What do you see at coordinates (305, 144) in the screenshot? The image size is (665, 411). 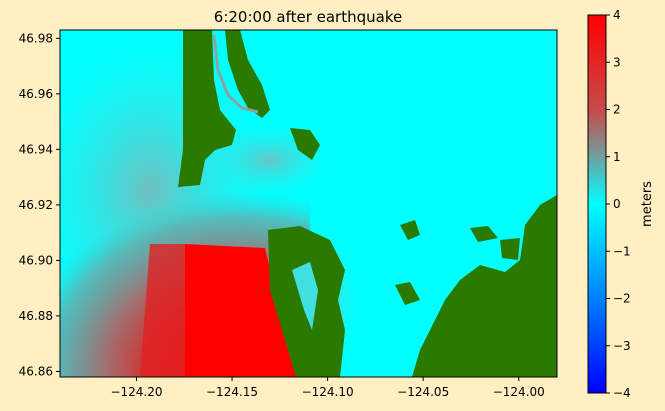 I see `land-bay-patch` at bounding box center [305, 144].